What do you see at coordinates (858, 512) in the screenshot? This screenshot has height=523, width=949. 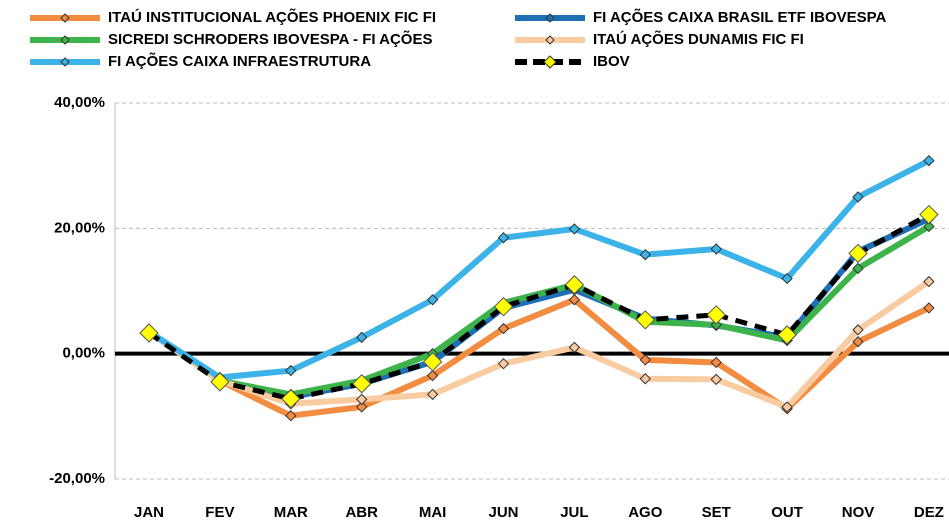 I see `x-tick-label: NOV` at bounding box center [858, 512].